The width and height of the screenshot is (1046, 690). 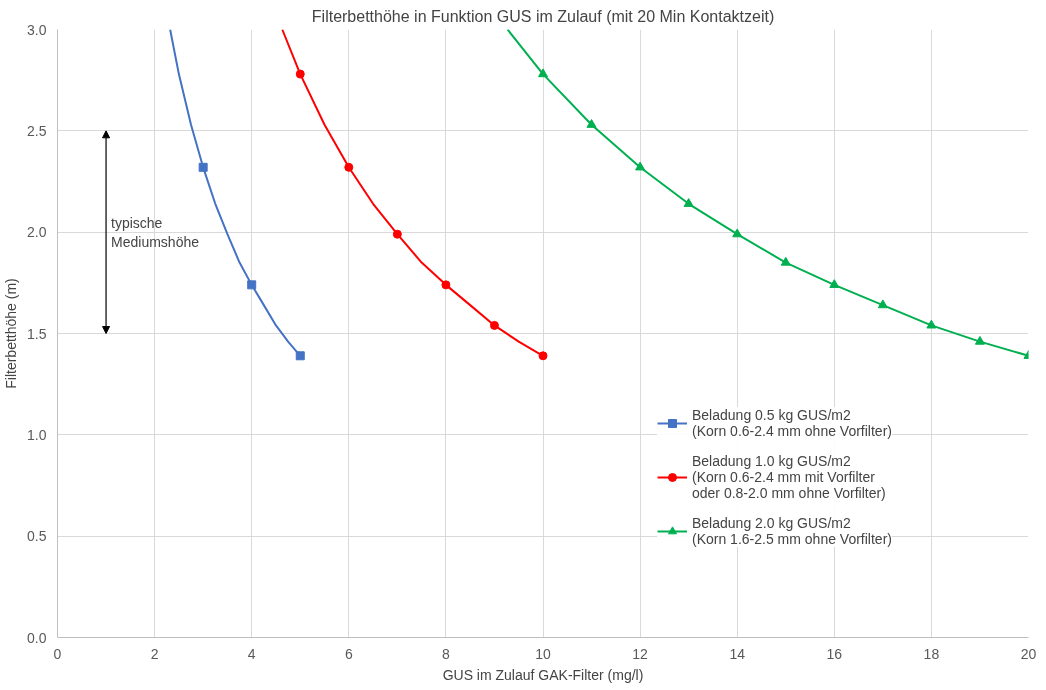 I want to click on annotation: typische Mediumshöhe, so click(x=155, y=232).